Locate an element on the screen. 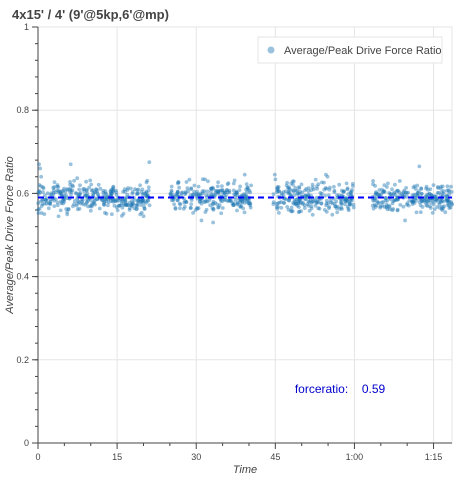  legend: Average/Peak Drive Force Ratio is located at coordinates (350, 50).